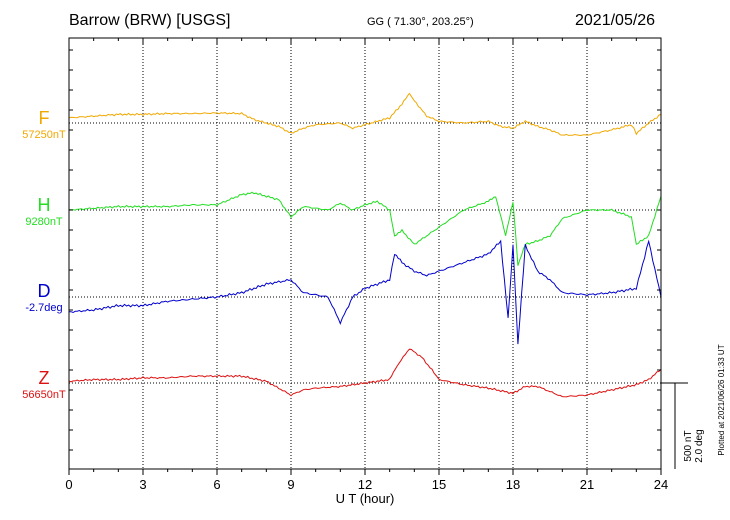 The width and height of the screenshot is (730, 520). What do you see at coordinates (68, 484) in the screenshot?
I see `x-tick-label: 0` at bounding box center [68, 484].